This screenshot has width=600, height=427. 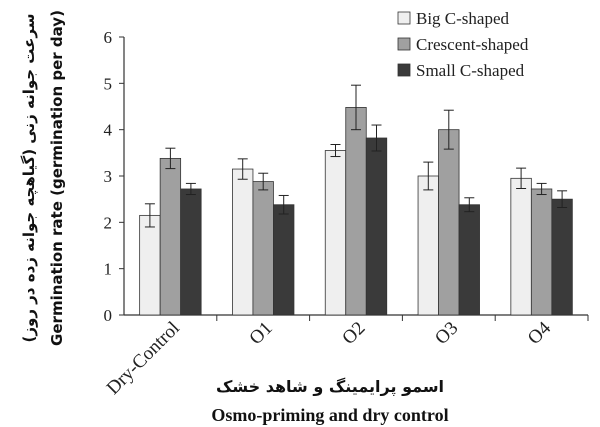 I want to click on bar-small-c-shaped-dry-control, so click(x=191, y=252).